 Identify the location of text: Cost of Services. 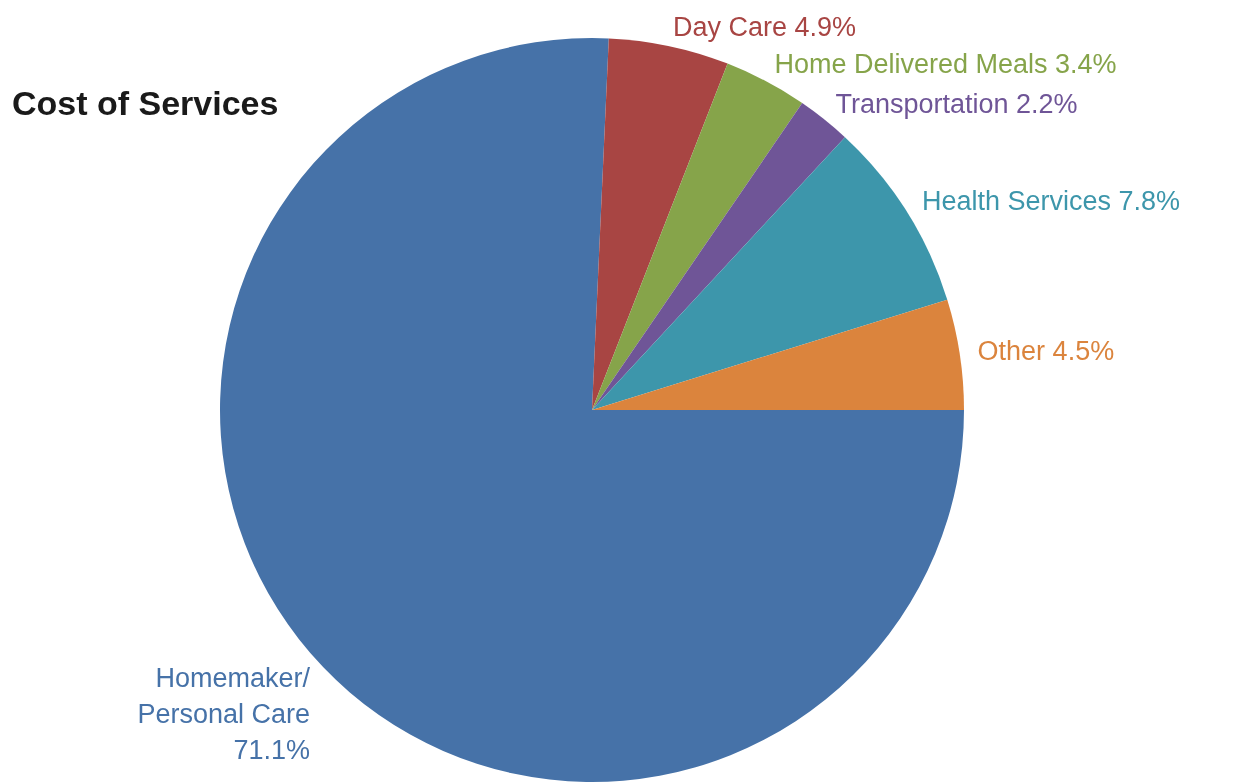
(145, 103).